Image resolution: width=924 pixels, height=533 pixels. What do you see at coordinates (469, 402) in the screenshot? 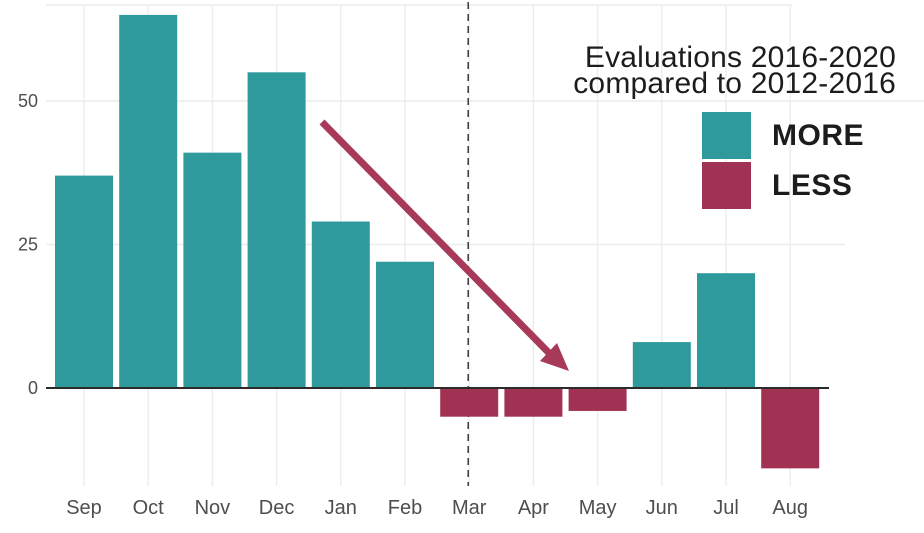
I see `bar-mar` at bounding box center [469, 402].